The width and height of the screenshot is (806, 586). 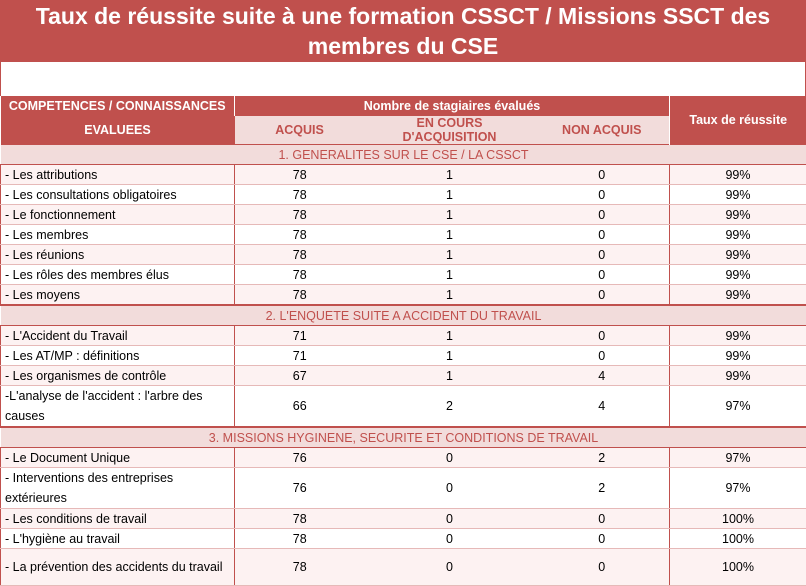 I want to click on row-label: - Le Document Unique, so click(x=118, y=458).